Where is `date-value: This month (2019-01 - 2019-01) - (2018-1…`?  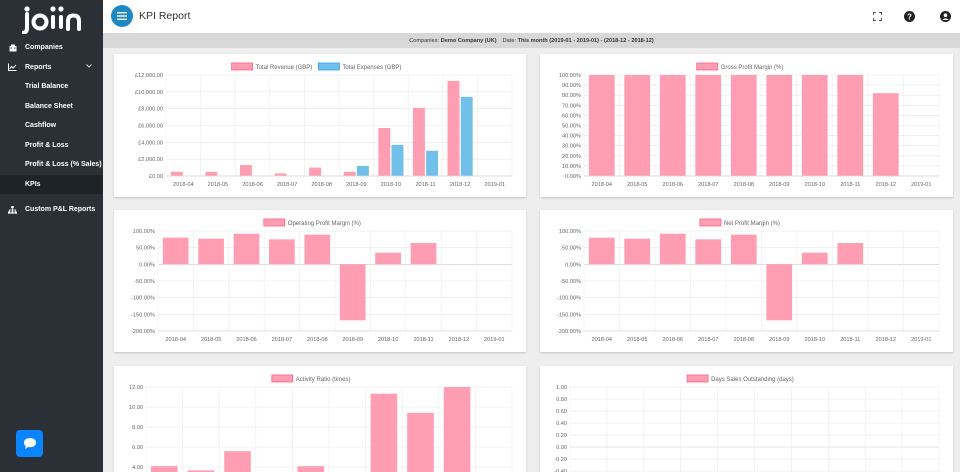
date-value: This month (2019-01 - 2019-01) - (2018-1… is located at coordinates (585, 40).